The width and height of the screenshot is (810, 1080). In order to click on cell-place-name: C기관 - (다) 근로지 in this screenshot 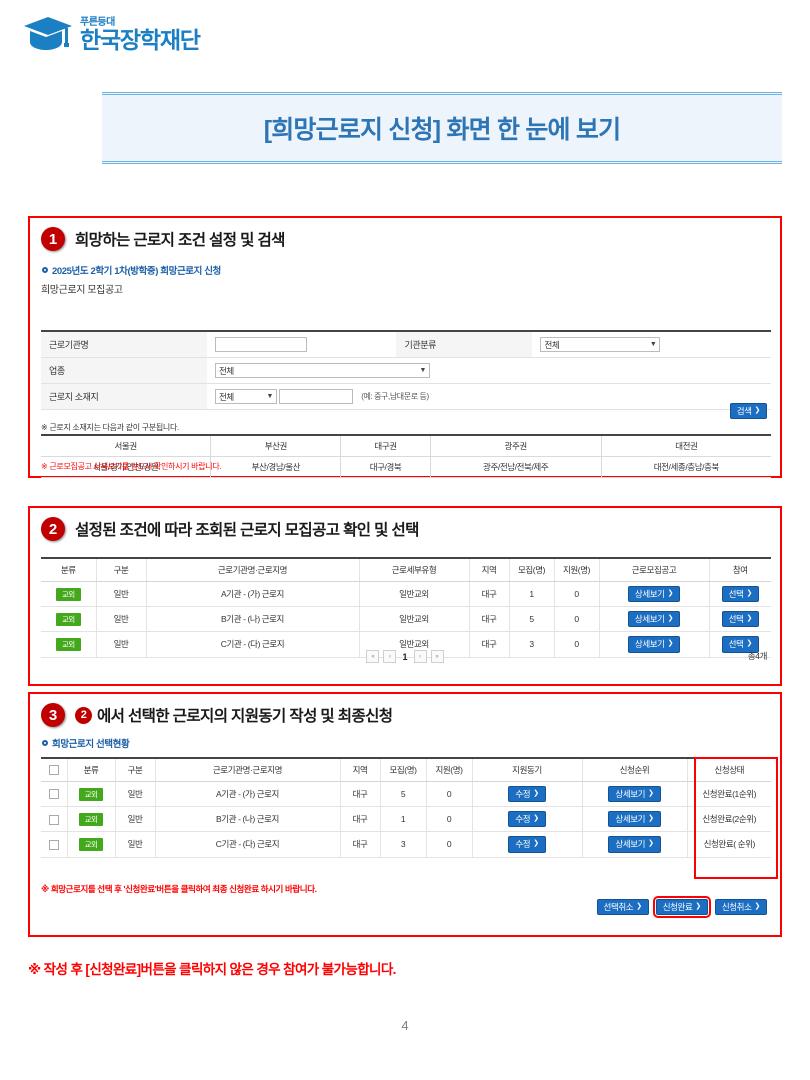, I will do `click(252, 644)`.